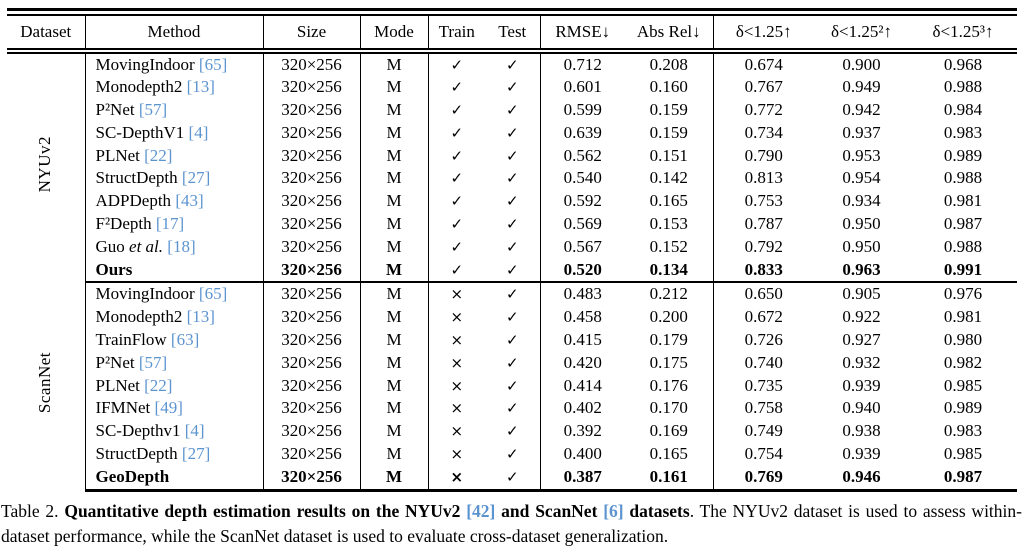 The height and width of the screenshot is (550, 1024). I want to click on header-train: Train, so click(456, 34).